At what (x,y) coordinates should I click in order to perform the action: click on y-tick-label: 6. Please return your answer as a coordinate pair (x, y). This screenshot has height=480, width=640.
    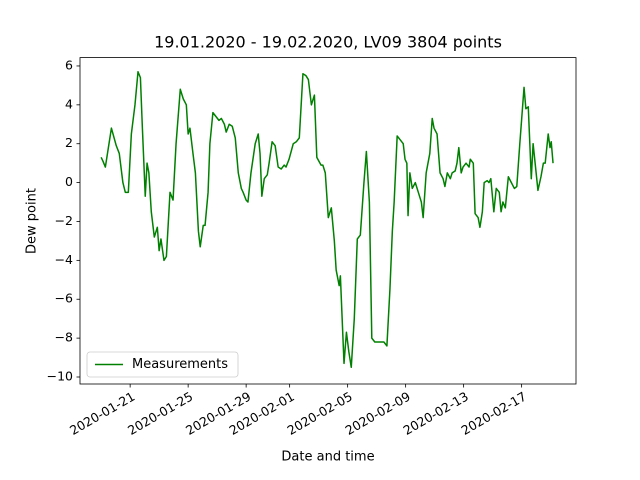
    Looking at the image, I should click on (69, 64).